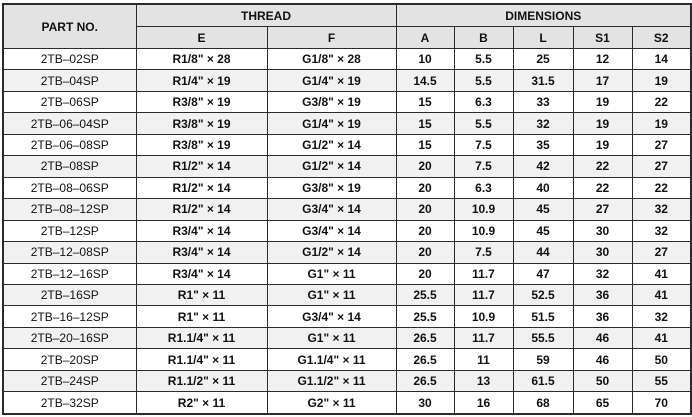  What do you see at coordinates (483, 359) in the screenshot?
I see `dim-b-cell: 11` at bounding box center [483, 359].